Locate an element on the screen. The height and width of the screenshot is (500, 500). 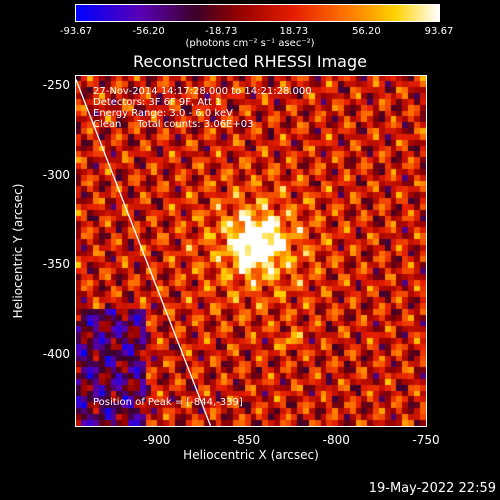
chart-title: Reconstructed RHESSI Image is located at coordinates (250, 61).